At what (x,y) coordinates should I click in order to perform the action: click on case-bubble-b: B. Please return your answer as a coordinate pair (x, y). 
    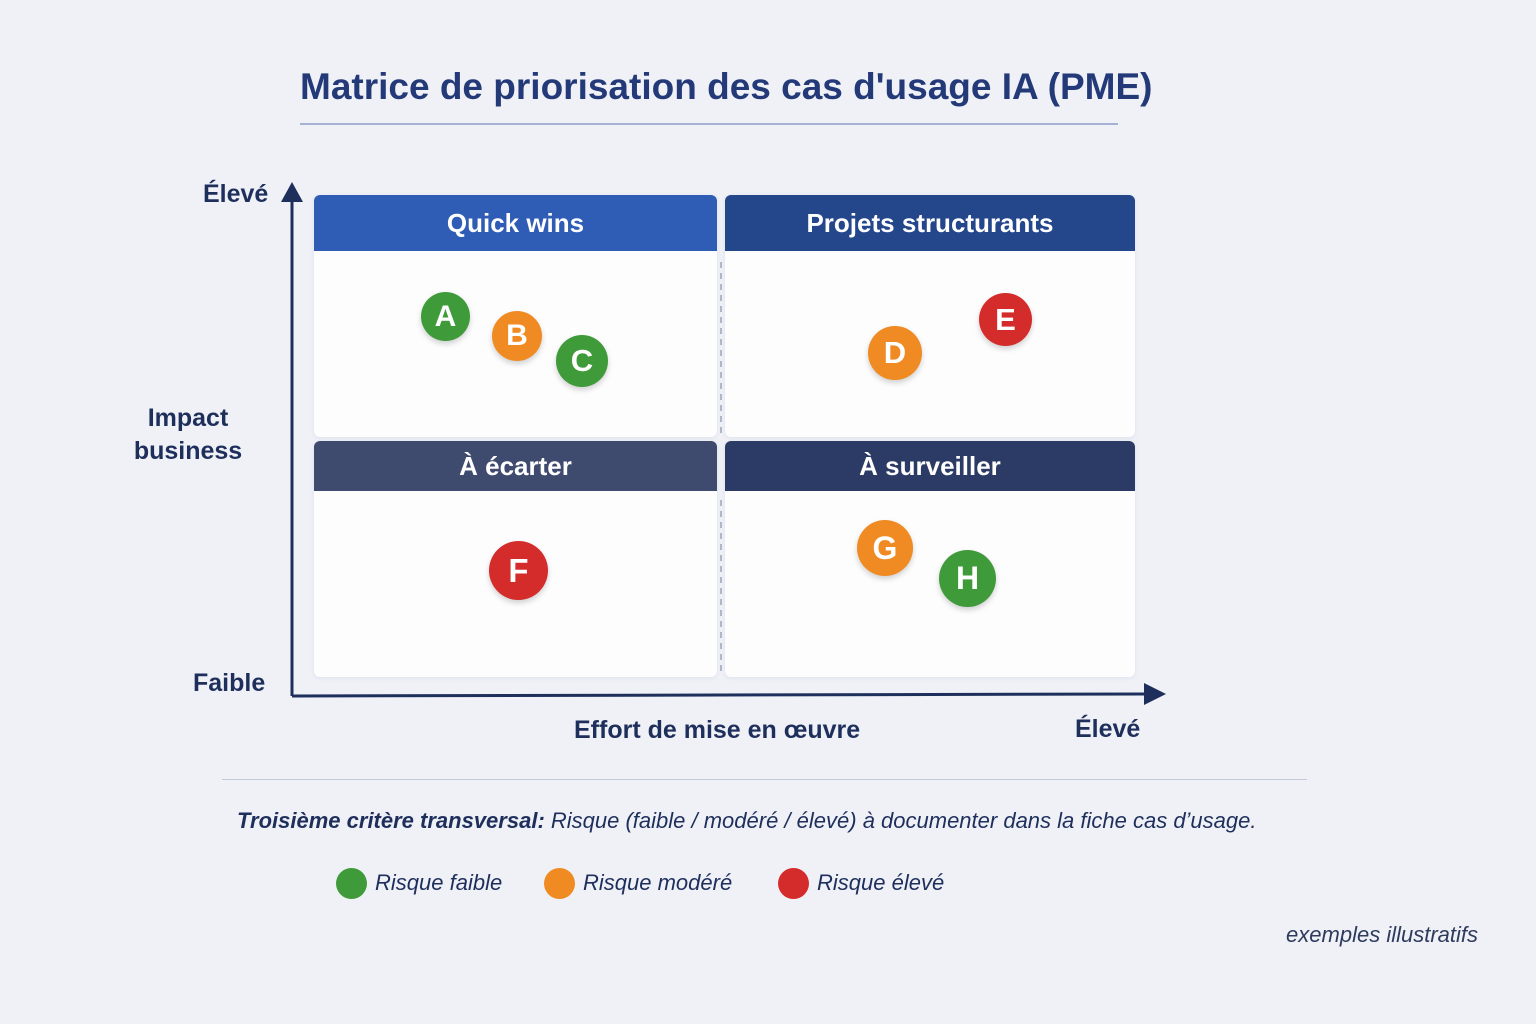
    Looking at the image, I should click on (517, 336).